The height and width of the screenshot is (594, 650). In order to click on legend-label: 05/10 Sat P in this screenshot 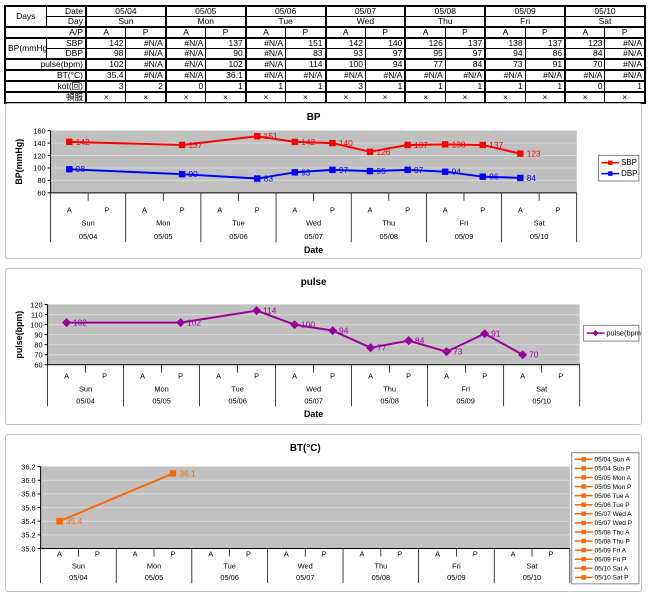, I will do `click(612, 578)`.